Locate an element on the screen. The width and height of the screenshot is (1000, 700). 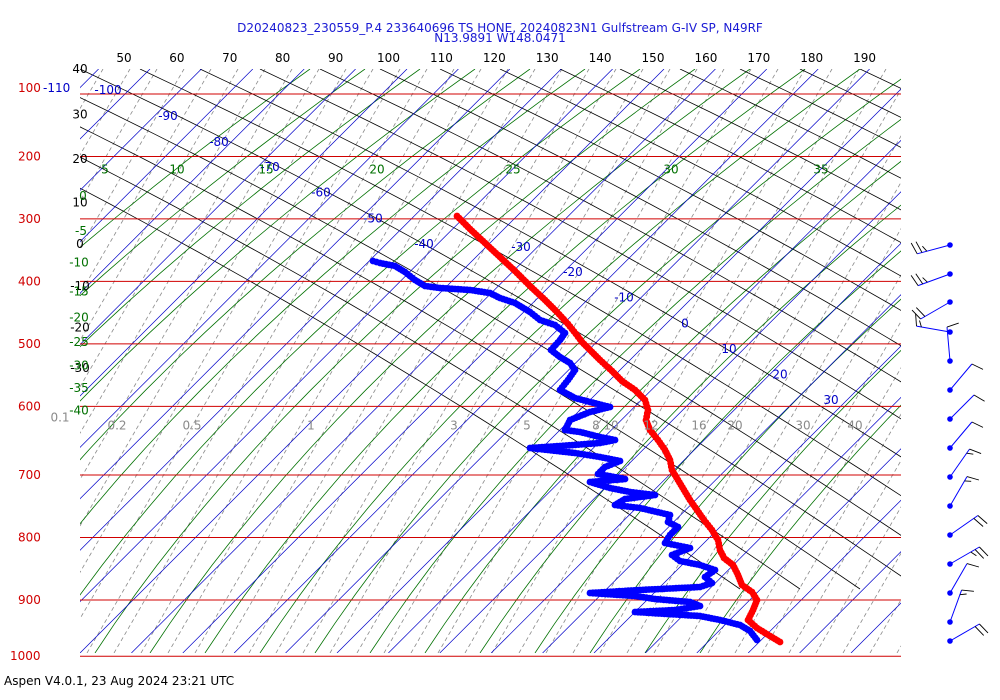
left-axis-label: -20 is located at coordinates (80, 328).